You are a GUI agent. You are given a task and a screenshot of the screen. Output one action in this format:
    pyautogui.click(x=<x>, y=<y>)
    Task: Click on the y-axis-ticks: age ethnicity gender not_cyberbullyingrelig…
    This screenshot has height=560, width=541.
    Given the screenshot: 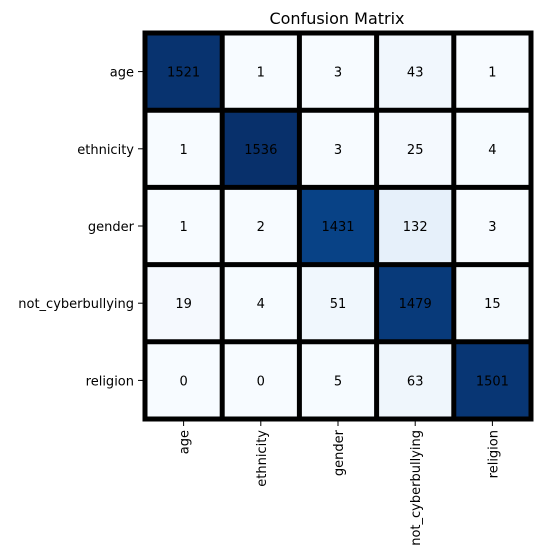 What is the action you would take?
    pyautogui.click(x=80, y=227)
    